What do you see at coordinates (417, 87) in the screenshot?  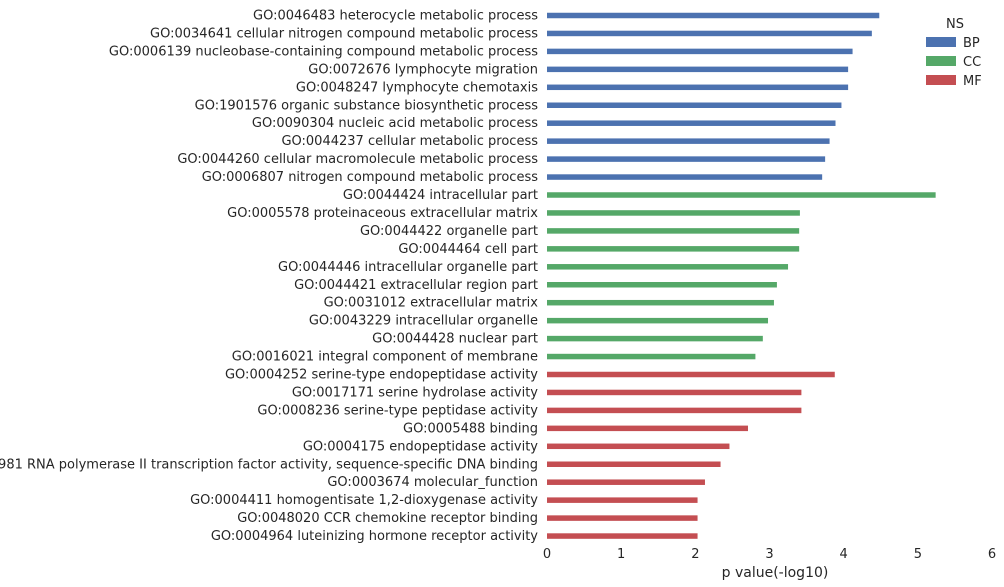 I see `category-label: GO:0048247 lymphocyte chemotaxis` at bounding box center [417, 87].